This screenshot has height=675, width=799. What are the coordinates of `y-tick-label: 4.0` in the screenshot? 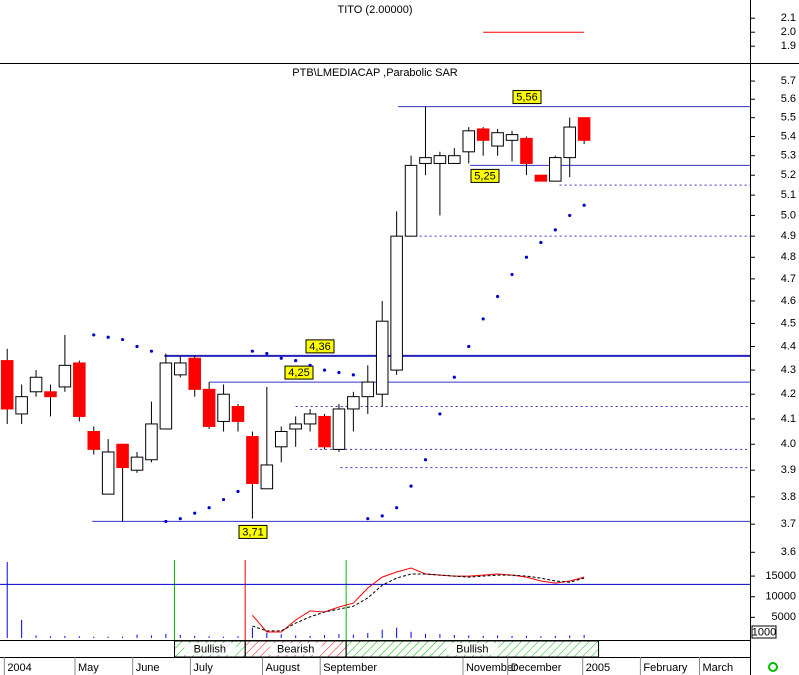 It's located at (788, 444).